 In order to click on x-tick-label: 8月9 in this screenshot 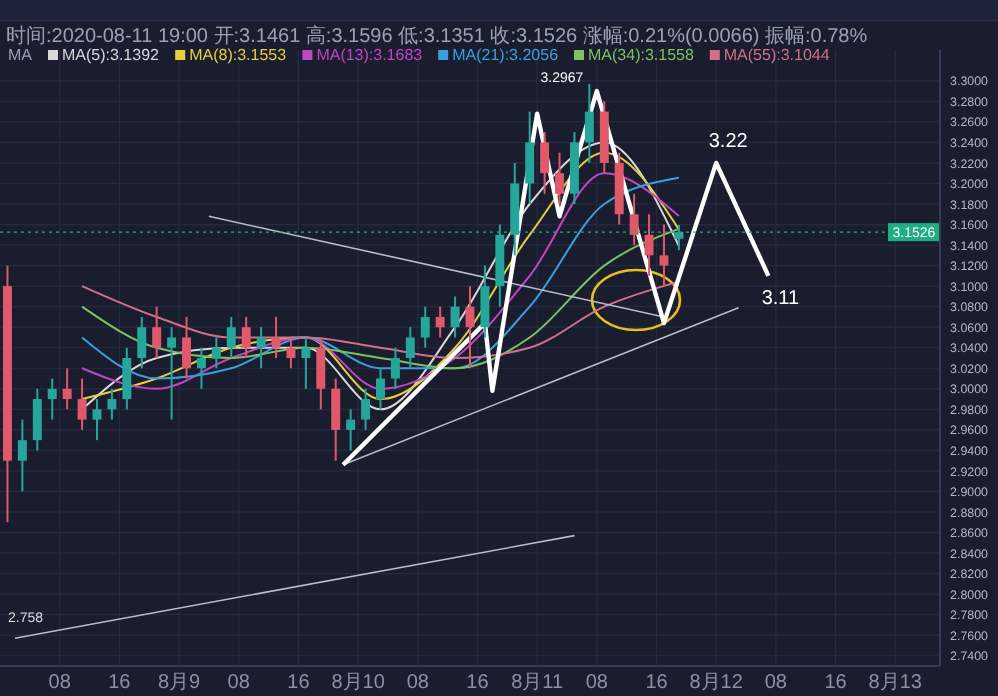, I will do `click(179, 683)`.